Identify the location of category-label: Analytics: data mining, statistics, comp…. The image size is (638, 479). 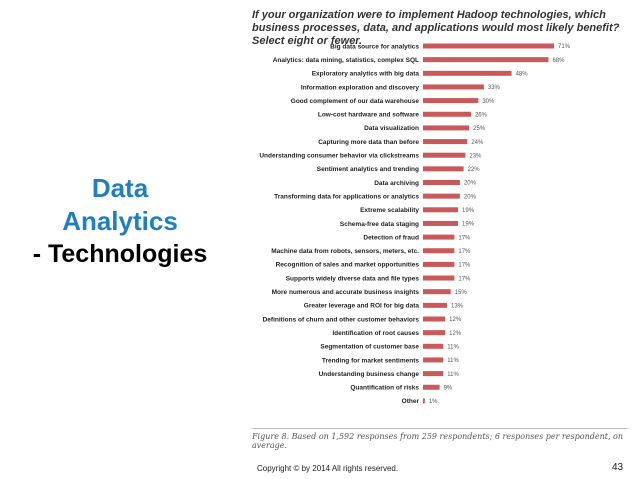
(346, 60).